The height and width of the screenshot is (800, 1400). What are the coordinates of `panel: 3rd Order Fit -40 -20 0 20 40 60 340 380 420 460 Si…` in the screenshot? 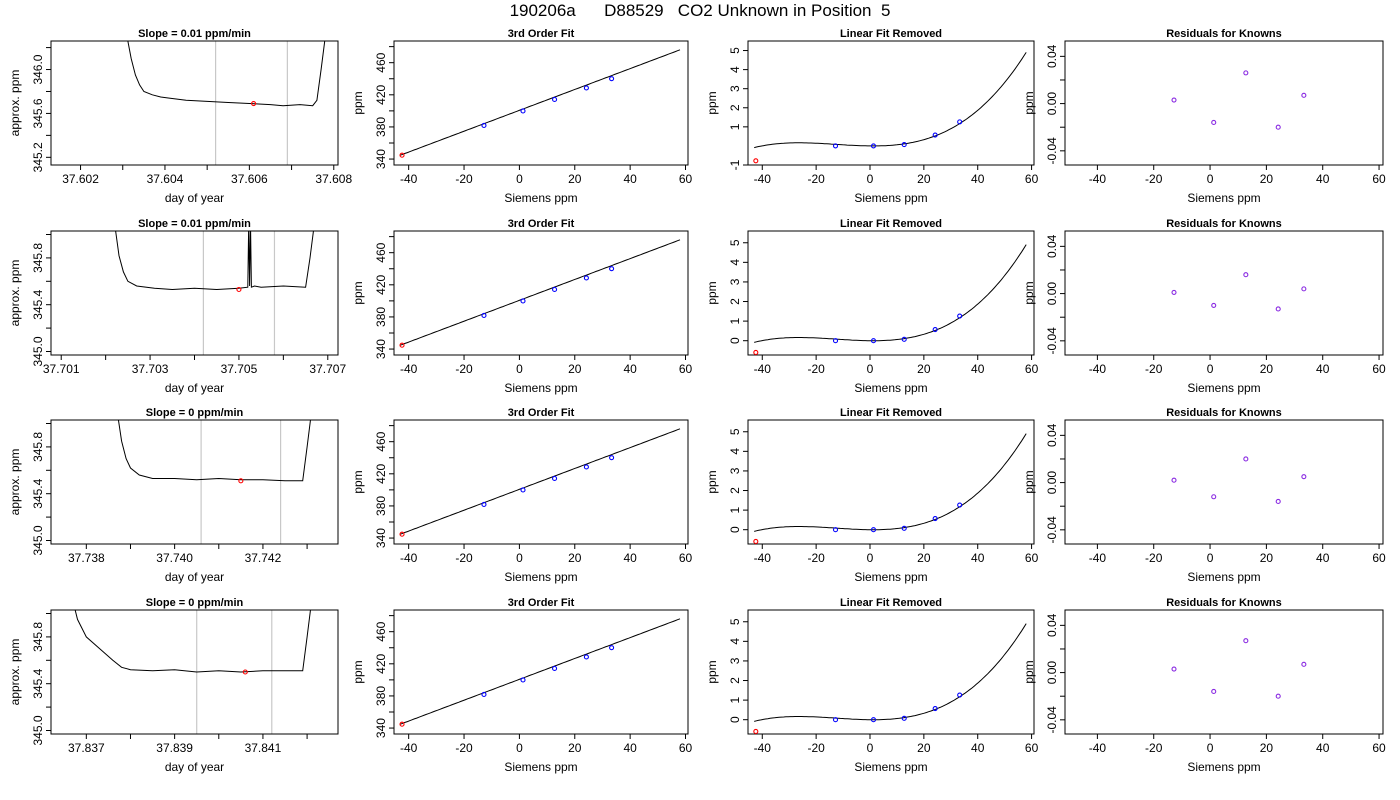 It's located at (522, 306).